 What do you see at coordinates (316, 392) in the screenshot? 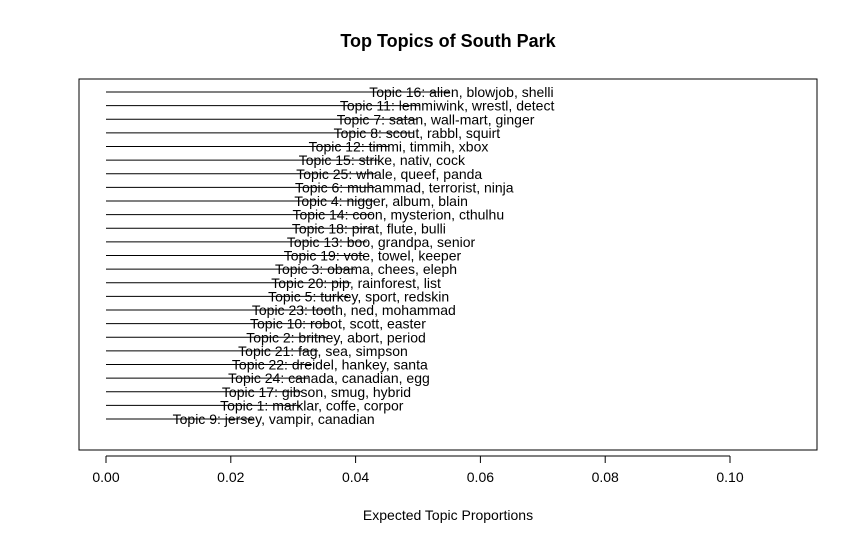
I see `bar-label: Topic 17: gibson, smug, hybrid` at bounding box center [316, 392].